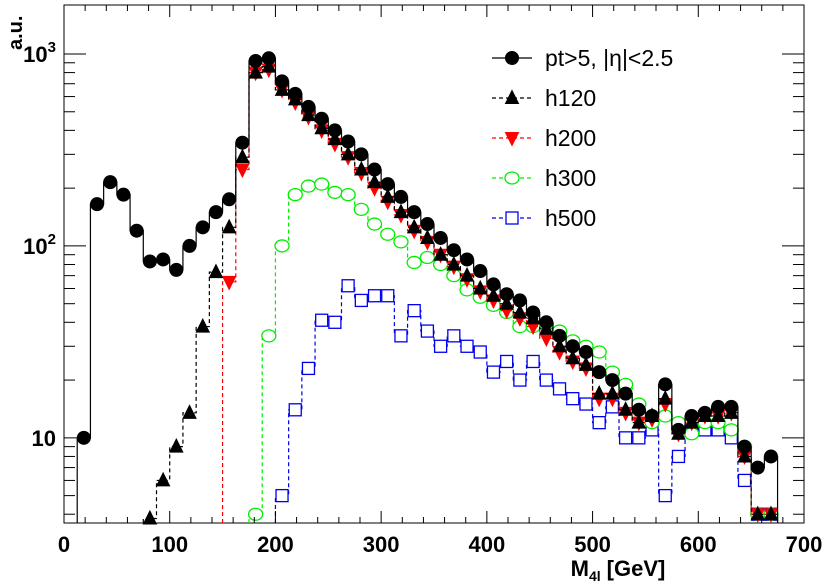 The height and width of the screenshot is (581, 830). I want to click on legend-entry-2: h200, so click(544, 138).